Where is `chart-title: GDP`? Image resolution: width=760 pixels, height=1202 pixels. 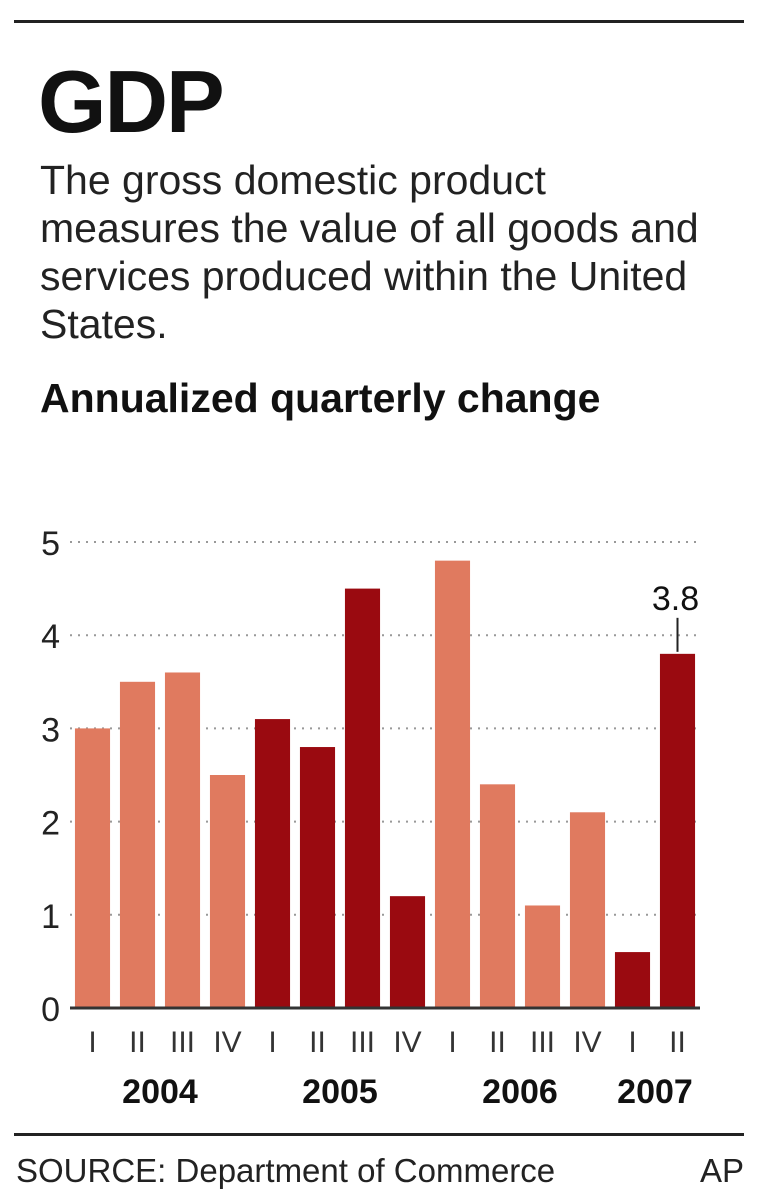
chart-title: GDP is located at coordinates (131, 101).